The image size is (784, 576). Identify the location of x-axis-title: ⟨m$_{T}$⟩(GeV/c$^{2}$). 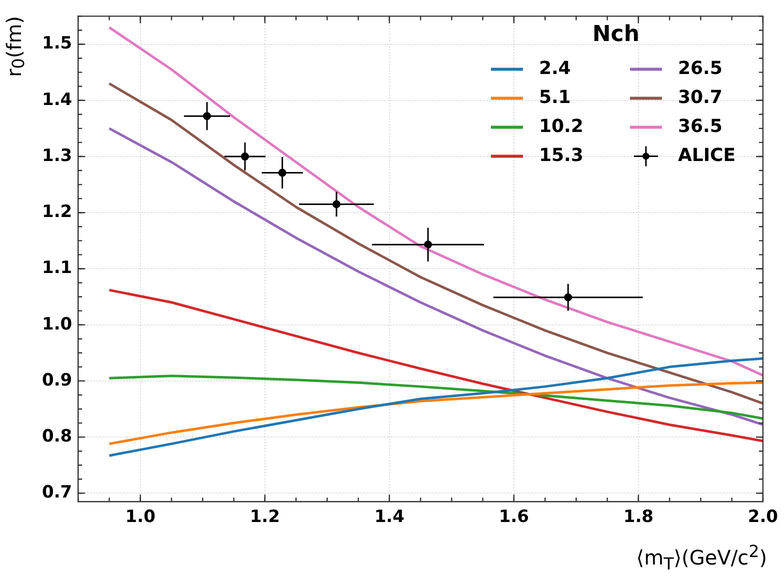
(701, 558).